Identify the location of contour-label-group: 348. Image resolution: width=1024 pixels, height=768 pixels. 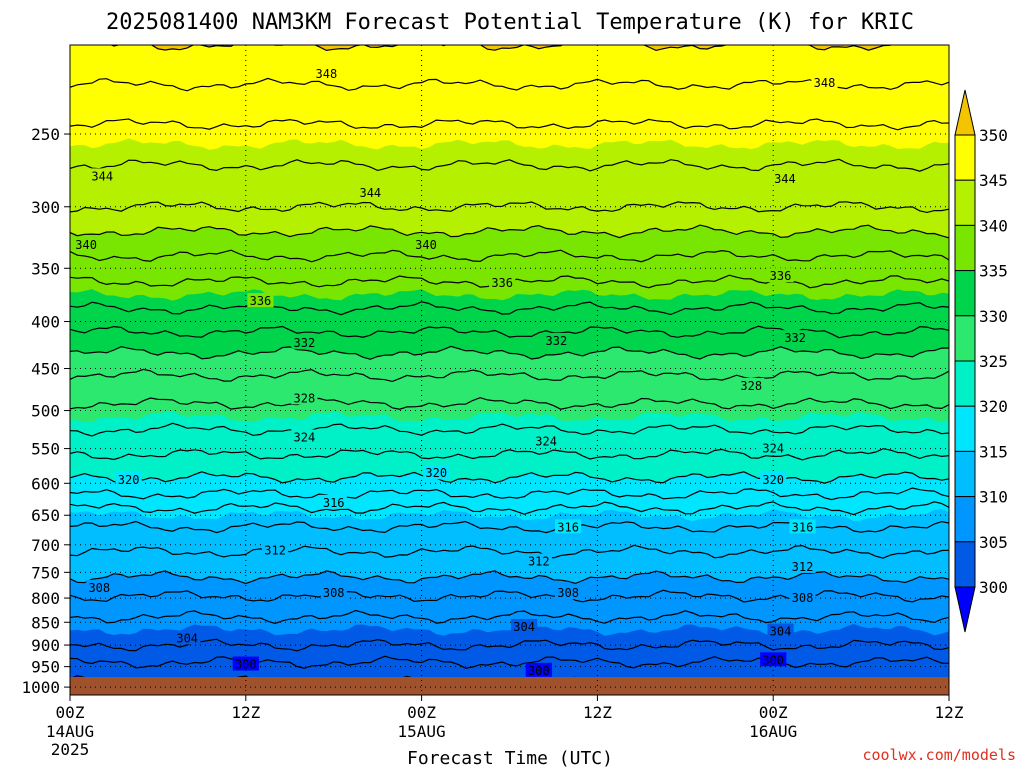
(326, 73).